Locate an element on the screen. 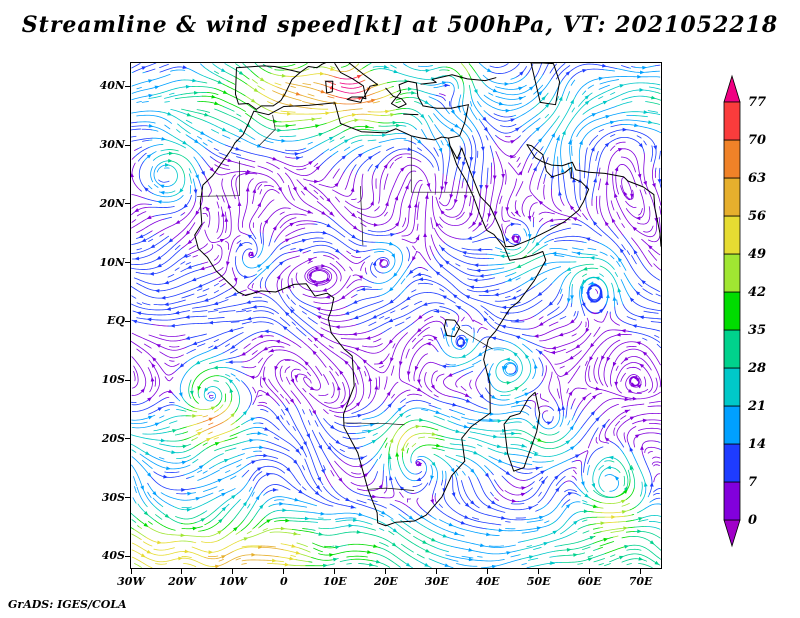 This screenshot has height=618, width=800. colorbar-label: 35 is located at coordinates (757, 330).